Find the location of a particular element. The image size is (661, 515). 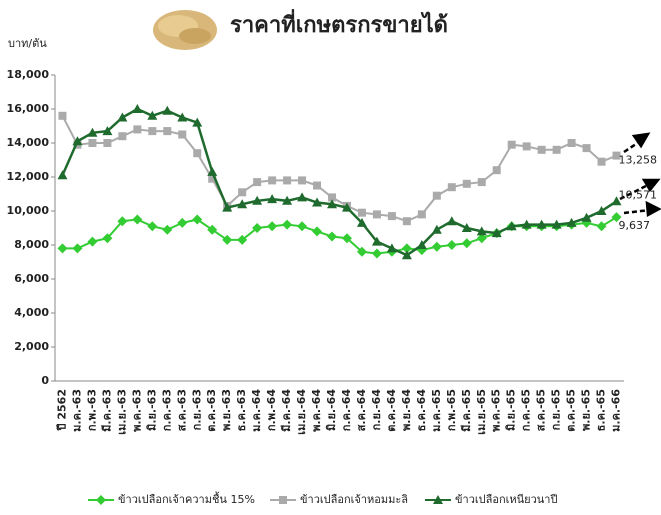

x-tick-label: มี.ค.-64 is located at coordinates (286, 410).